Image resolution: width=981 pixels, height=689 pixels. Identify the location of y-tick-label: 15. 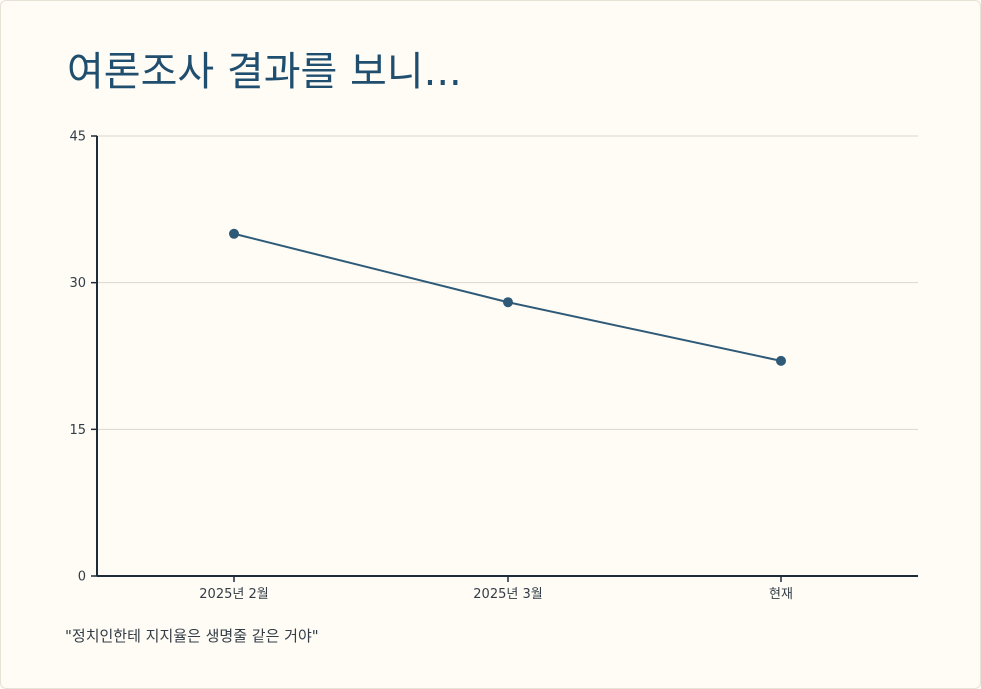
(77, 430).